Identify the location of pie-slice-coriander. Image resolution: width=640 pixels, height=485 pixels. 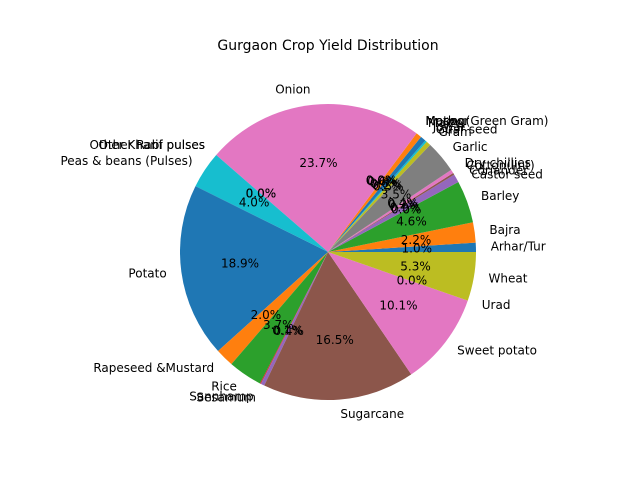
(393, 213).